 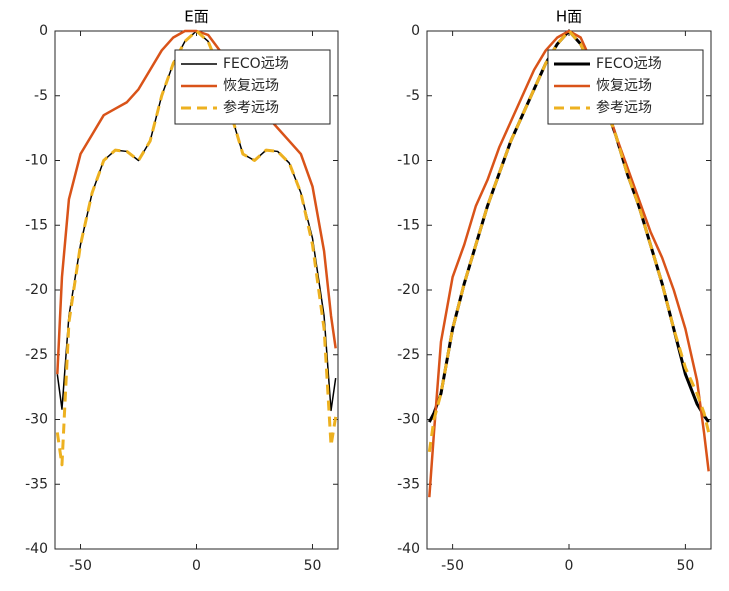 I want to click on chart-title: H面, so click(x=569, y=17).